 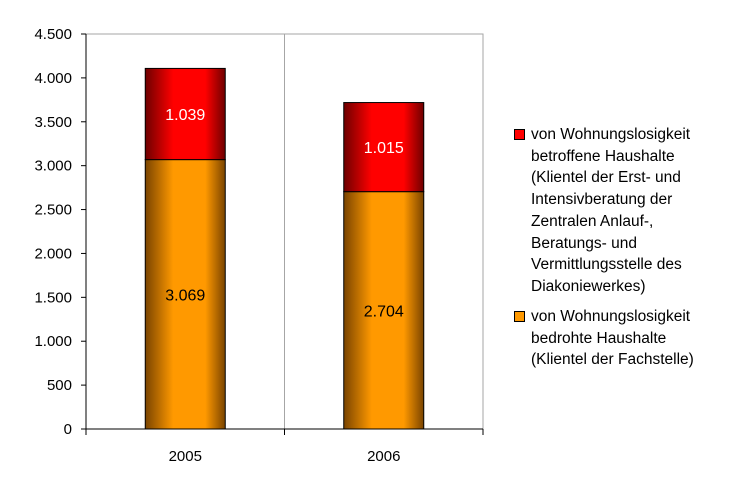 What do you see at coordinates (68, 429) in the screenshot?
I see `y-tick-label: 0` at bounding box center [68, 429].